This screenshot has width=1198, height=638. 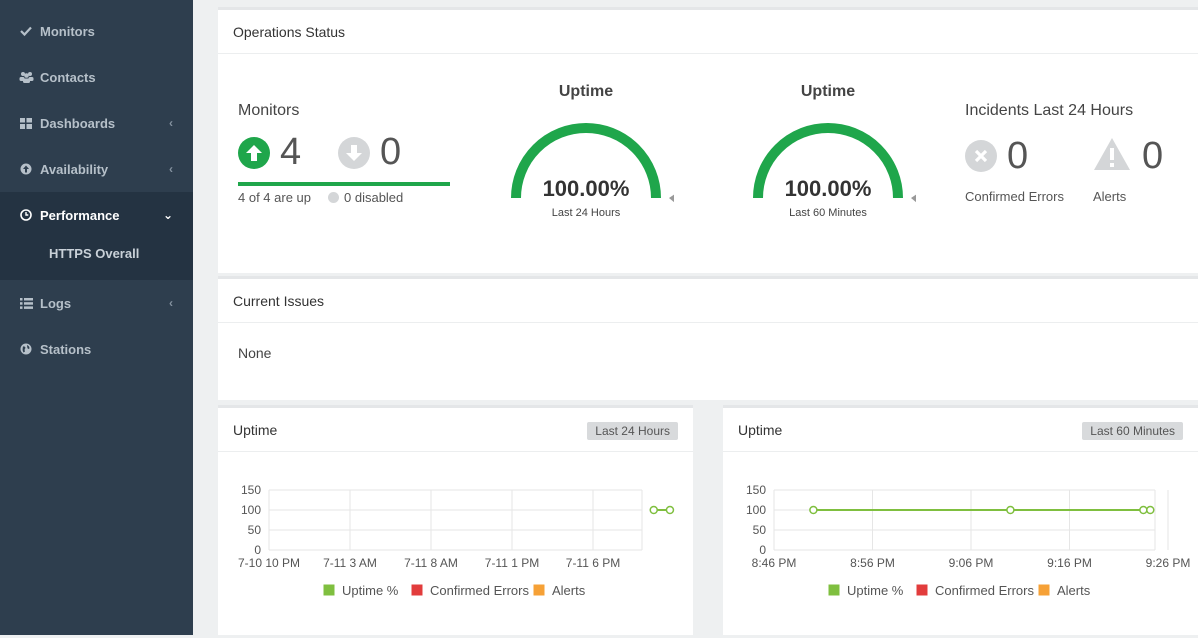 I want to click on errors-label: Confirmed Errors, so click(x=1014, y=196).